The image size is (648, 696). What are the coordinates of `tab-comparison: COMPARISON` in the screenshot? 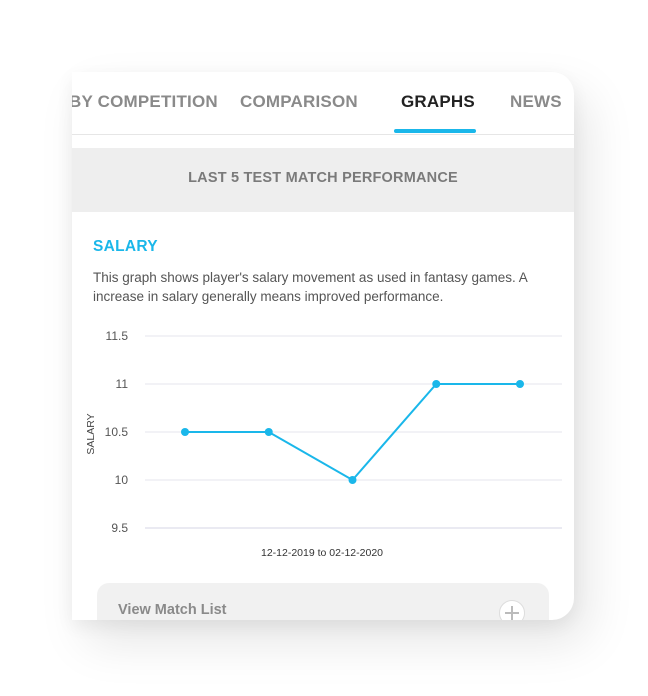 It's located at (299, 101).